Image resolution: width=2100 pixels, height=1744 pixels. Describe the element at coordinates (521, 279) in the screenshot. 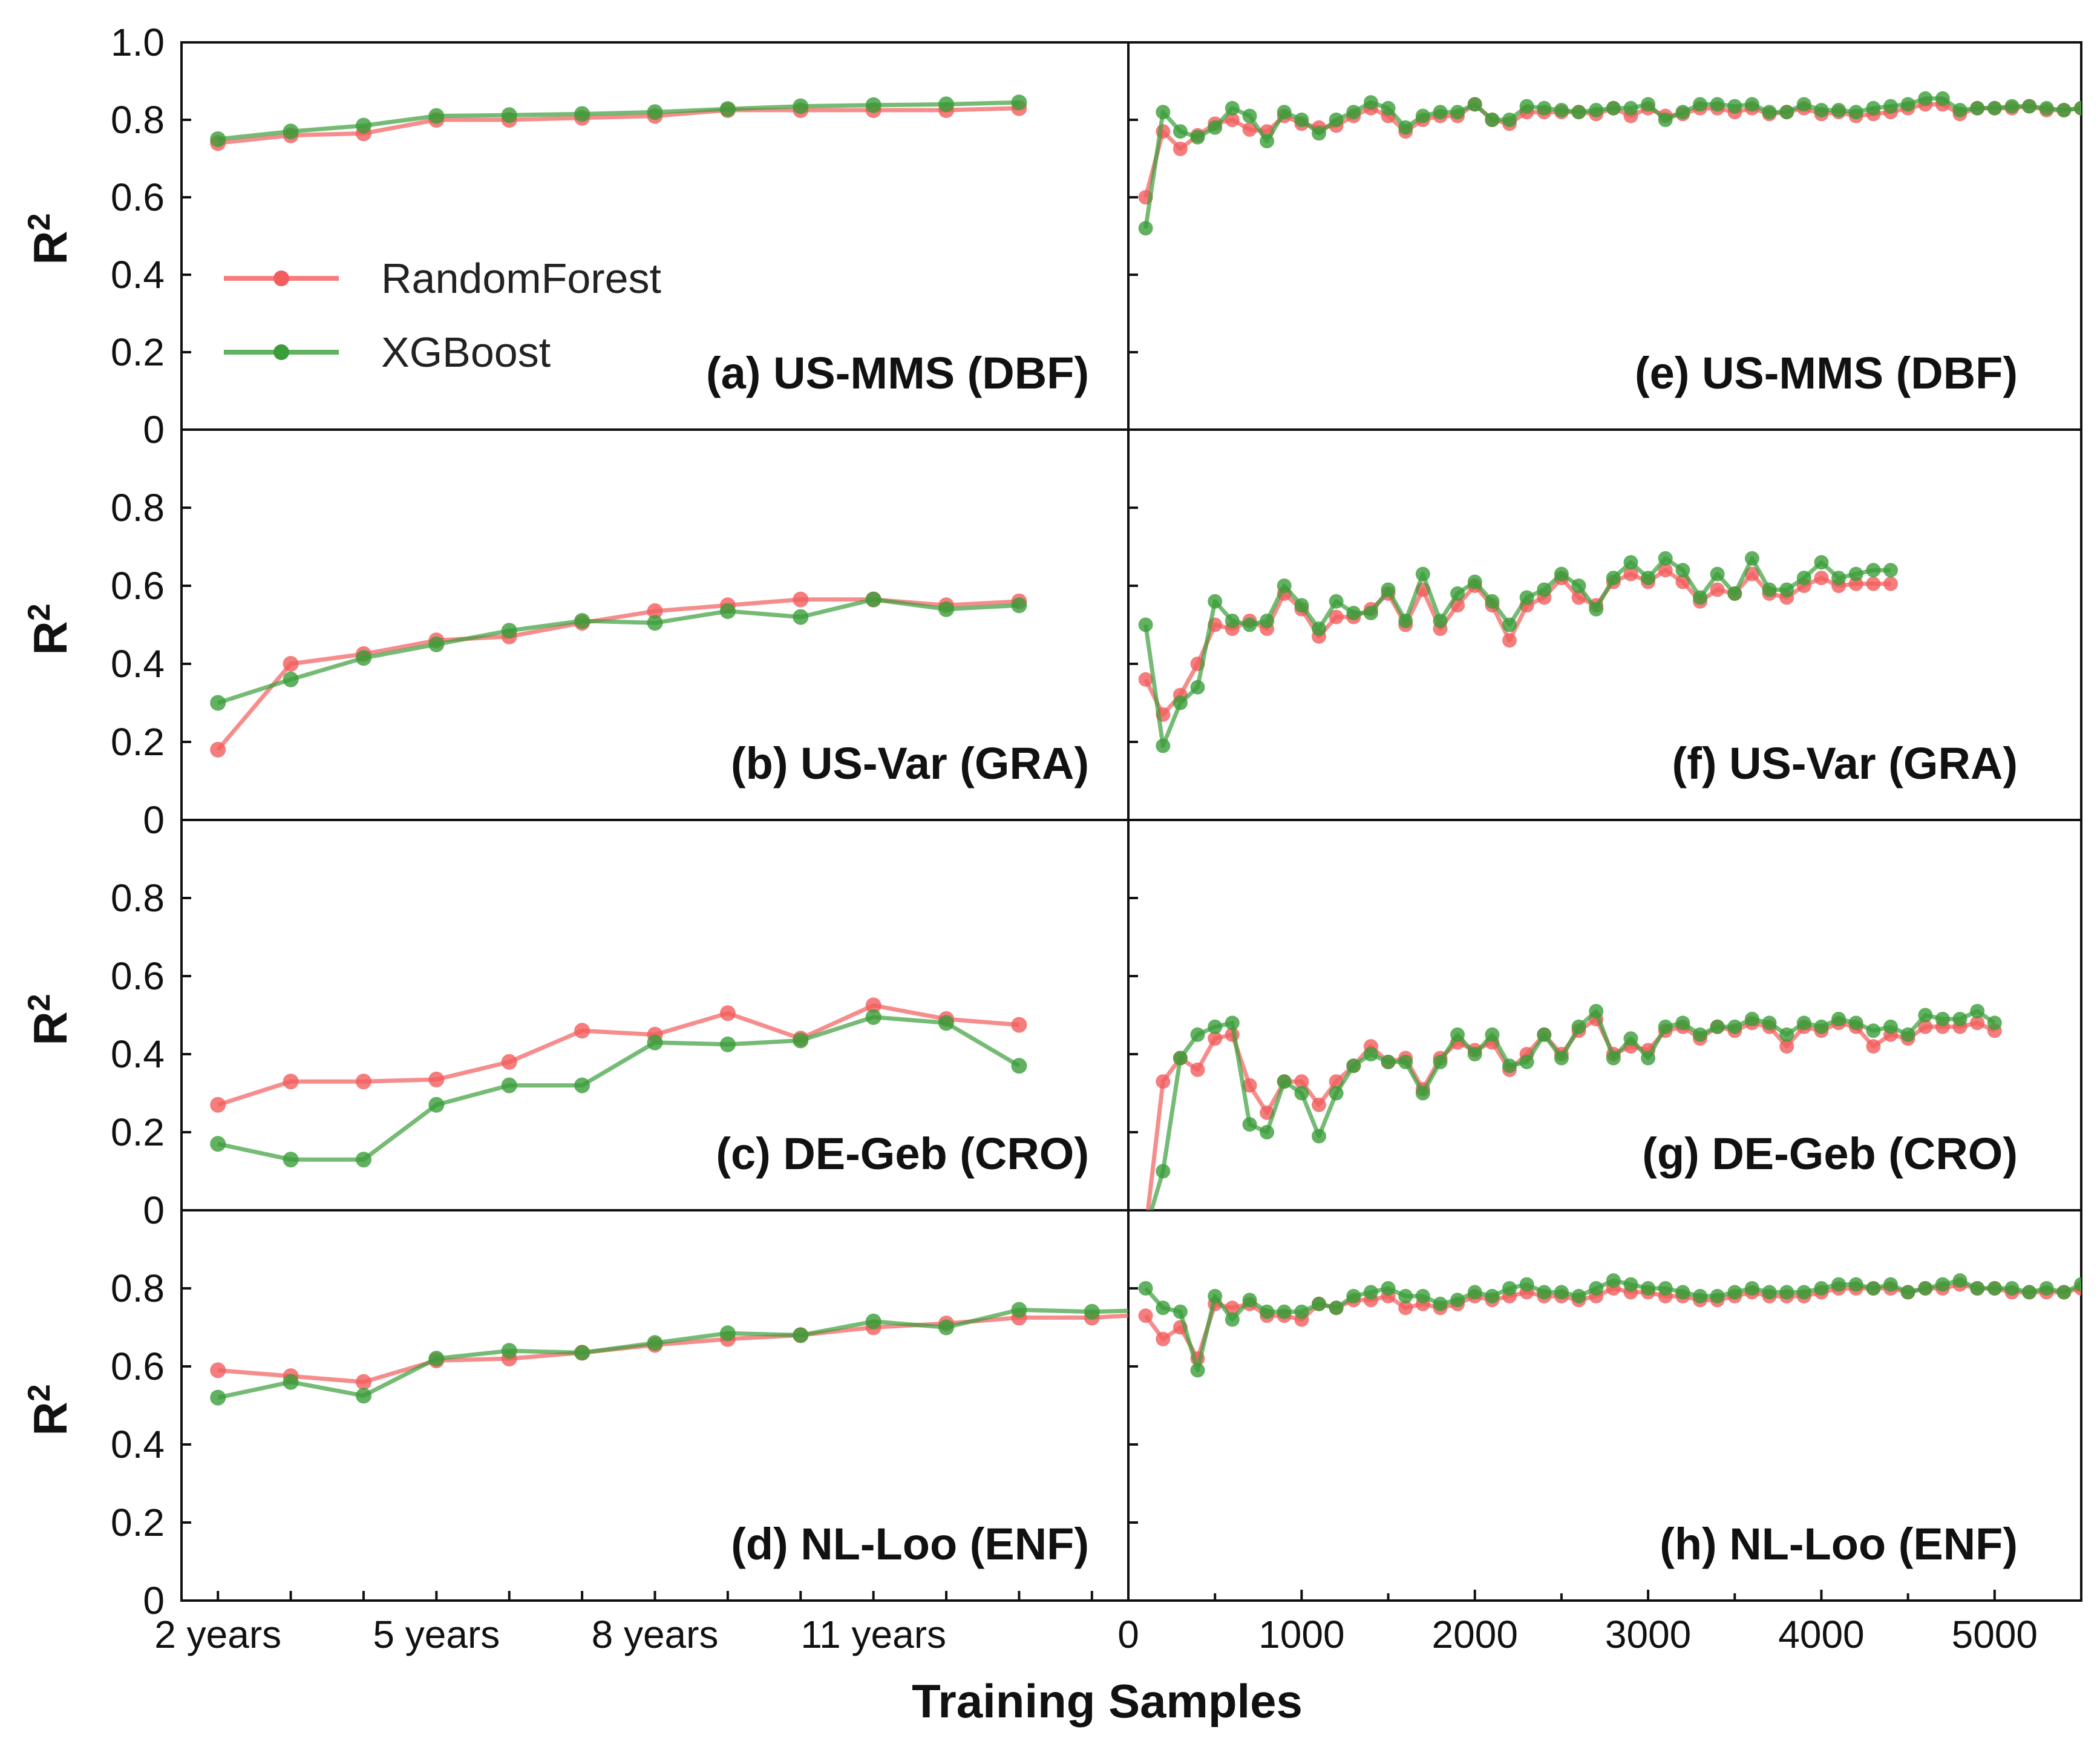

I see `legend-randomforest-label: RandomForest` at that location.